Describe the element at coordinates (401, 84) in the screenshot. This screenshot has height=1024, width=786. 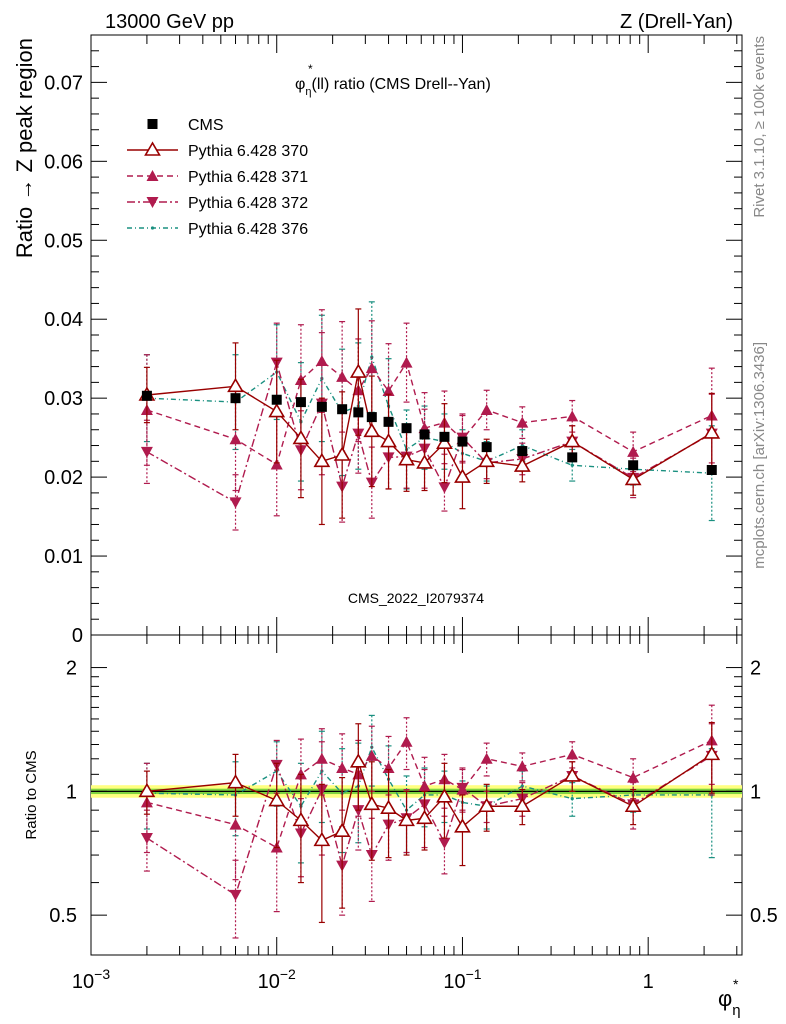
I see `title-rest: (ll) ratio (CMS Drell--Yan)` at that location.